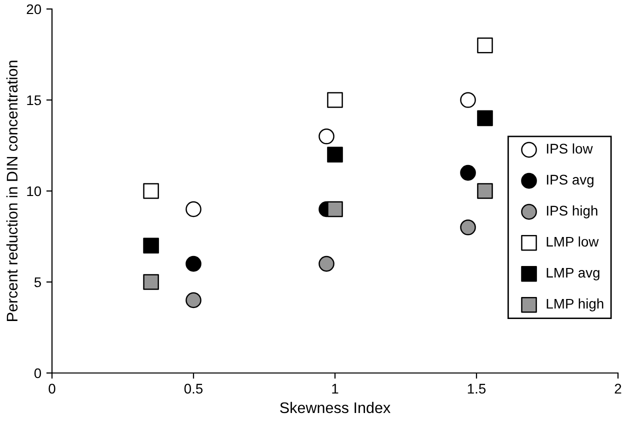 The image size is (626, 422). I want to click on legend-label: LMP avg, so click(573, 274).